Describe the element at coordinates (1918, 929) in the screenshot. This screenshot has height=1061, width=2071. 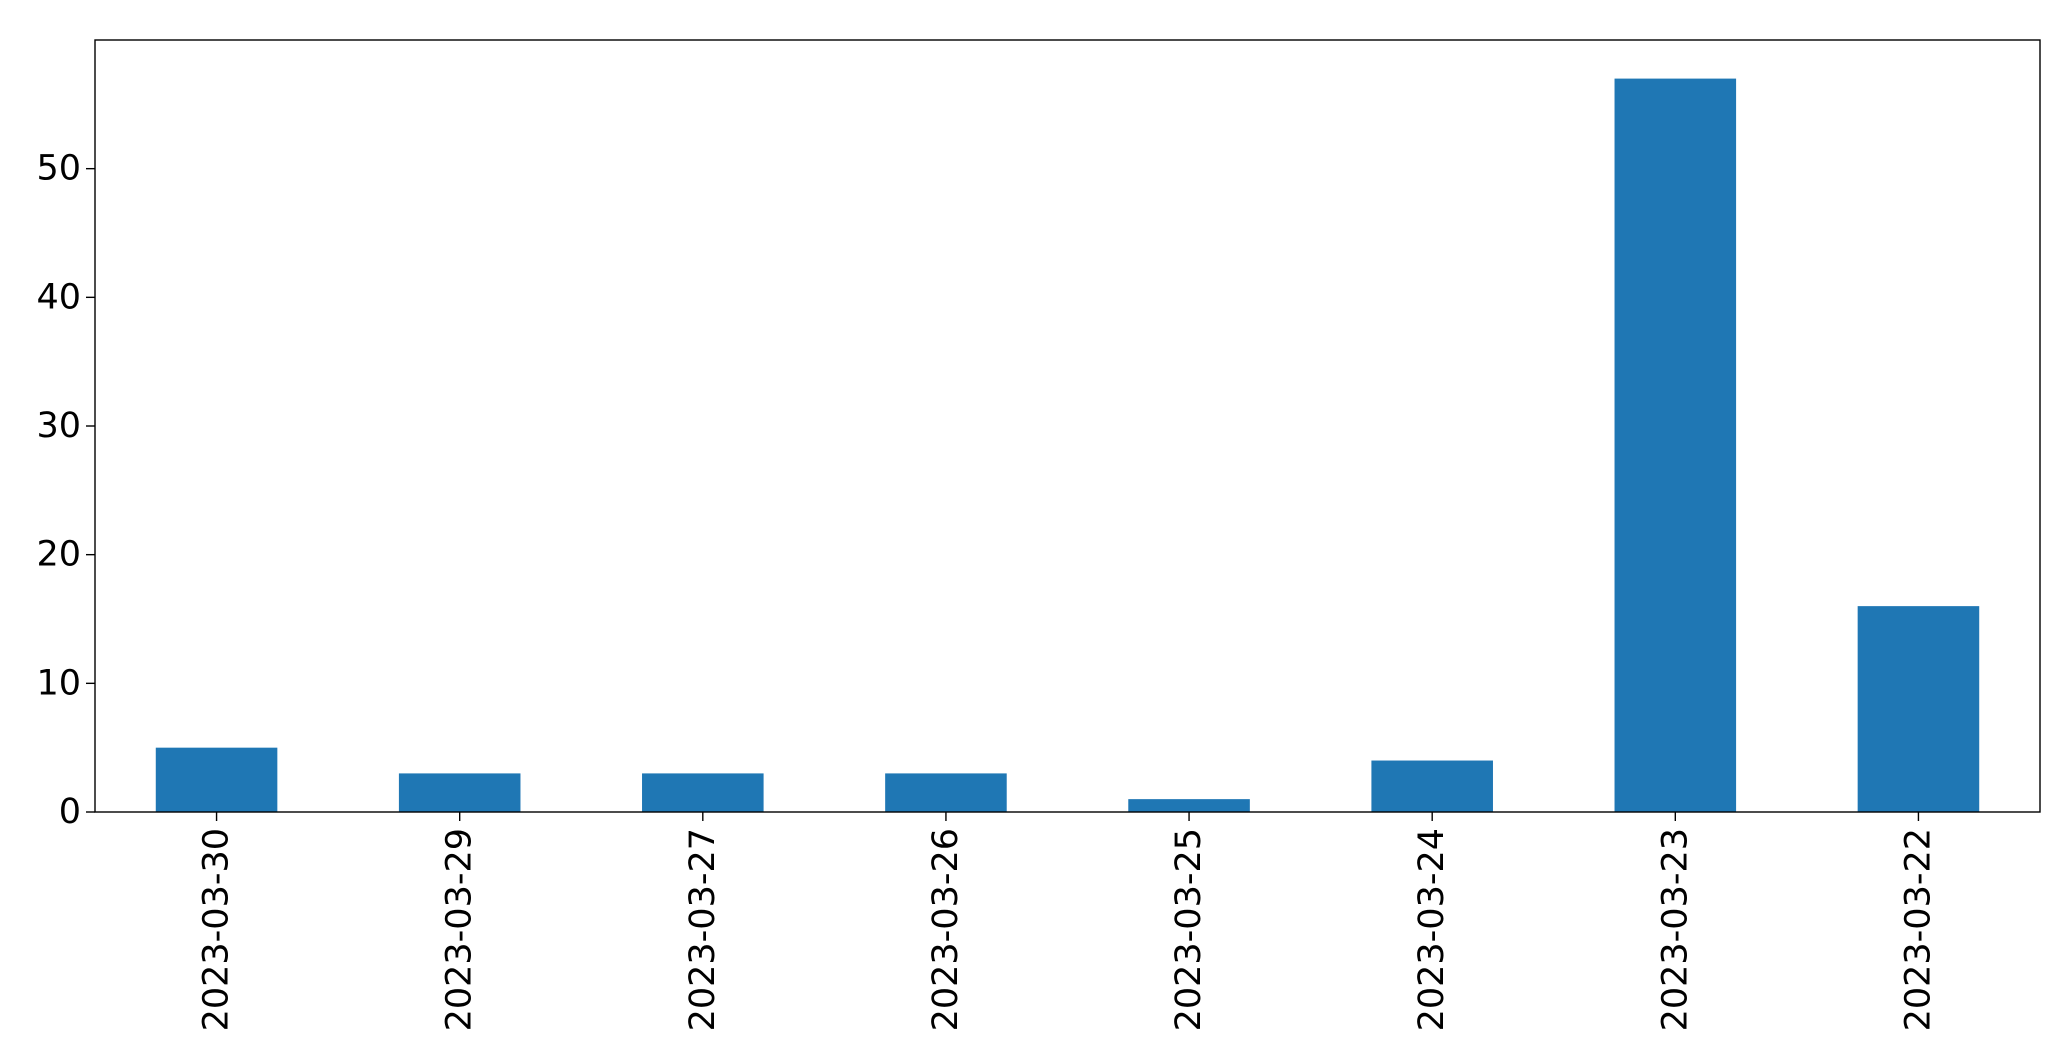
I see `x-tick-label-2023-03-22: 2023-03-22` at that location.